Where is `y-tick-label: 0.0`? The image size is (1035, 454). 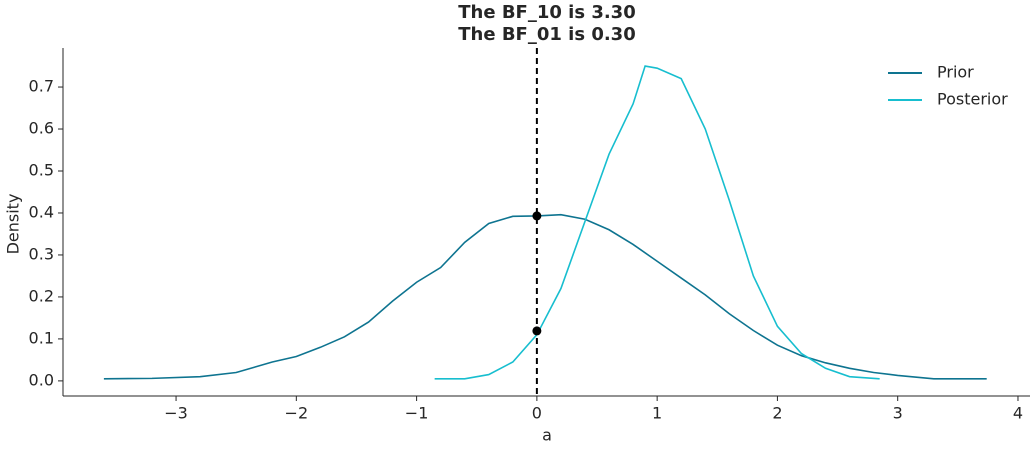 y-tick-label: 0.0 is located at coordinates (41, 379).